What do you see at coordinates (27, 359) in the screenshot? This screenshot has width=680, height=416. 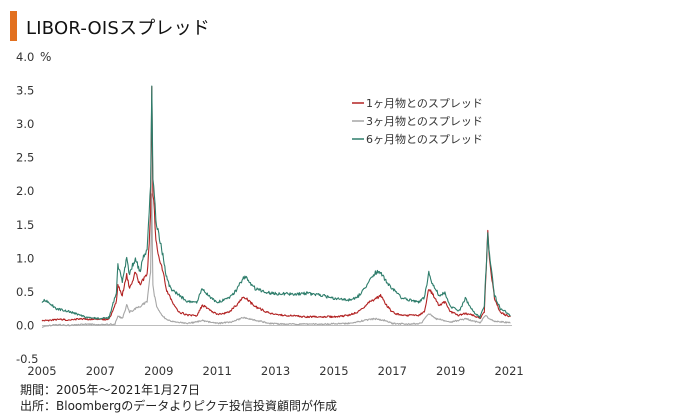 I see `y-tick-label: -0.5` at bounding box center [27, 359].